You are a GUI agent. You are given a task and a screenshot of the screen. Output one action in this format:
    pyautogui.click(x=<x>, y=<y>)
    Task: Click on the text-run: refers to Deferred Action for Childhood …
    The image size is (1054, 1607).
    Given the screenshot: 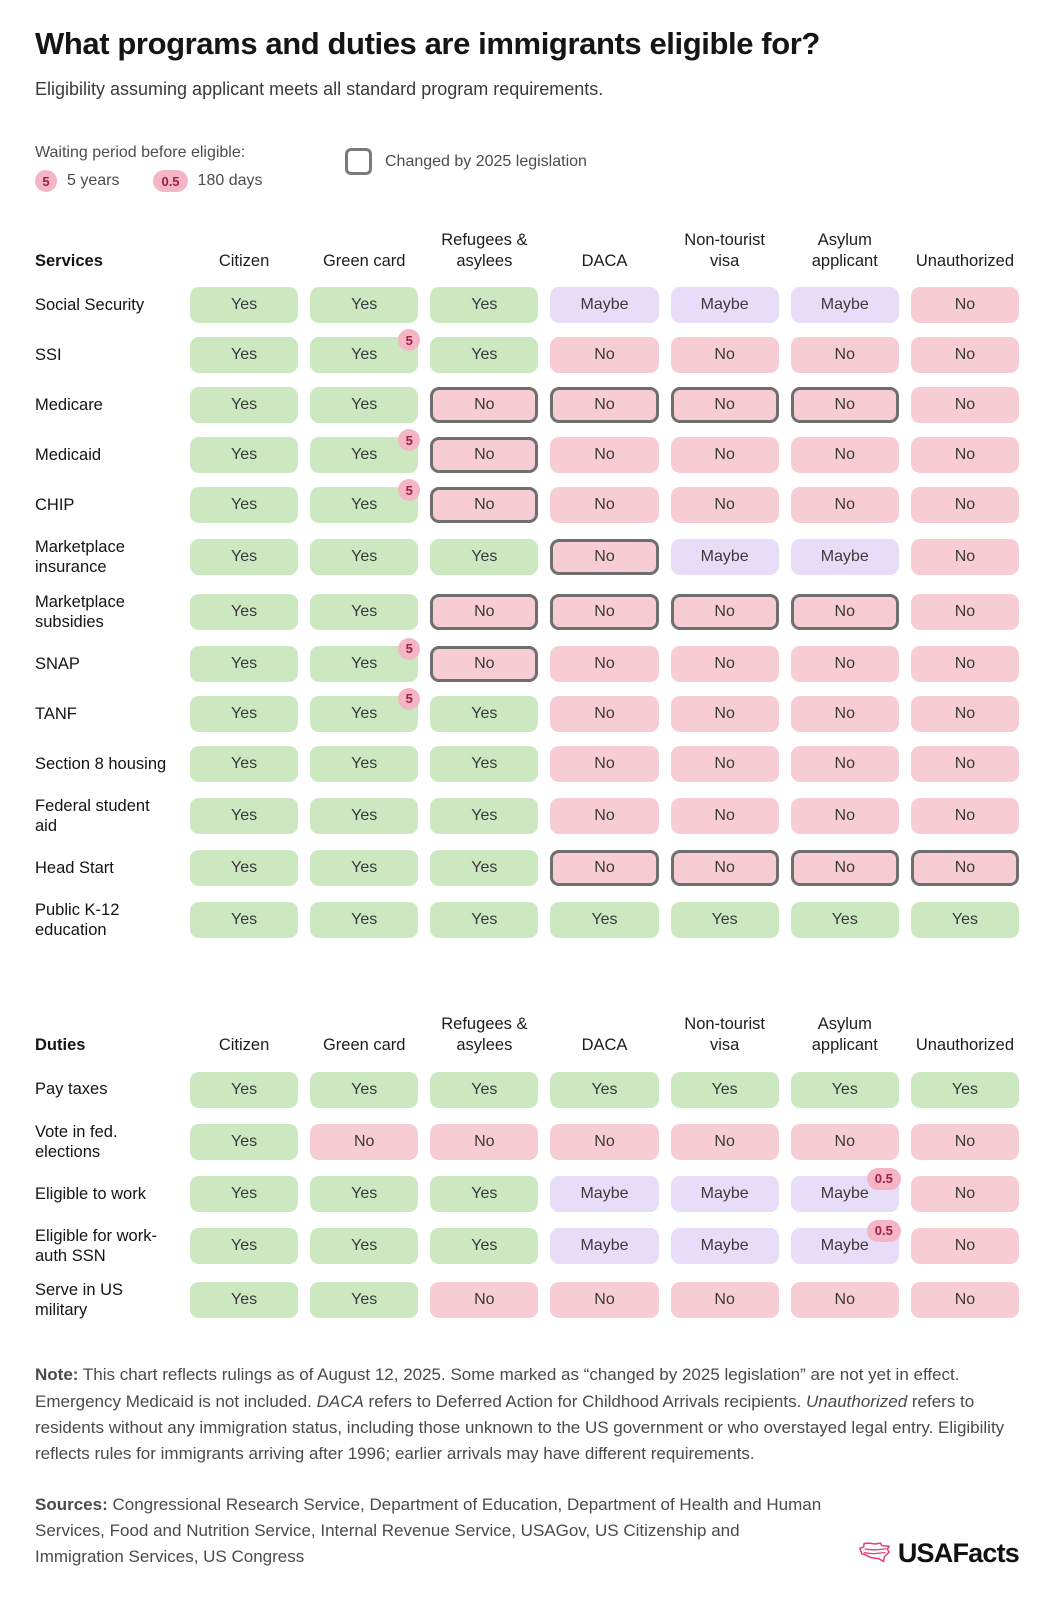 What is the action you would take?
    pyautogui.click(x=585, y=1401)
    